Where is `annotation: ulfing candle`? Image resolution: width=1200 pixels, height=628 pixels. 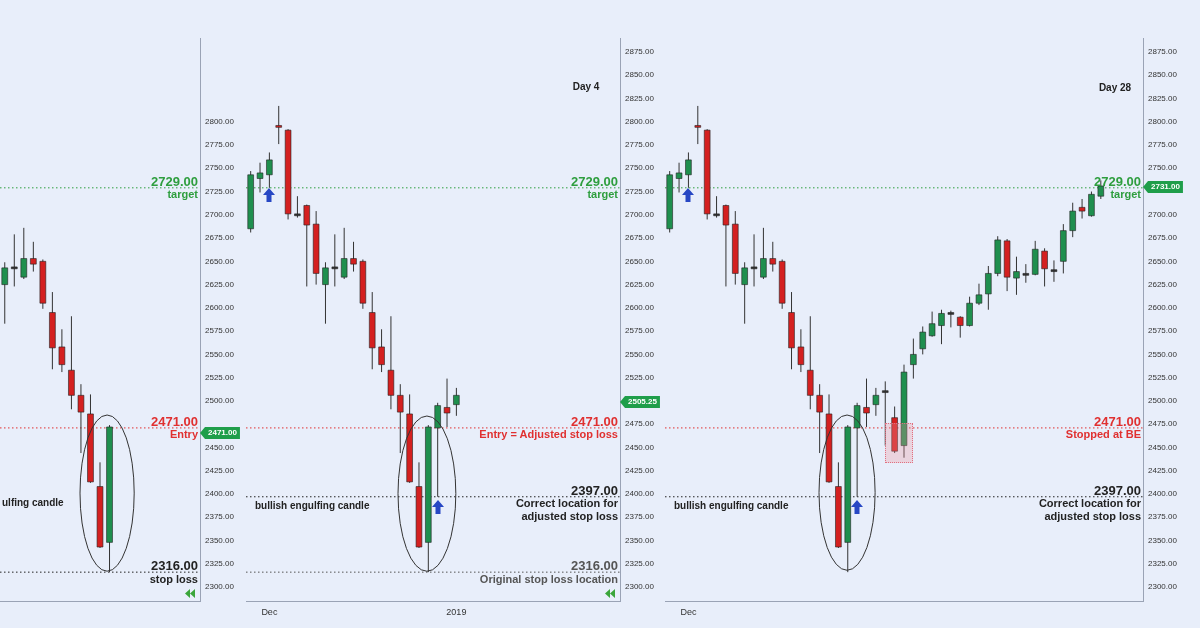
annotation: ulfing candle is located at coordinates (33, 502).